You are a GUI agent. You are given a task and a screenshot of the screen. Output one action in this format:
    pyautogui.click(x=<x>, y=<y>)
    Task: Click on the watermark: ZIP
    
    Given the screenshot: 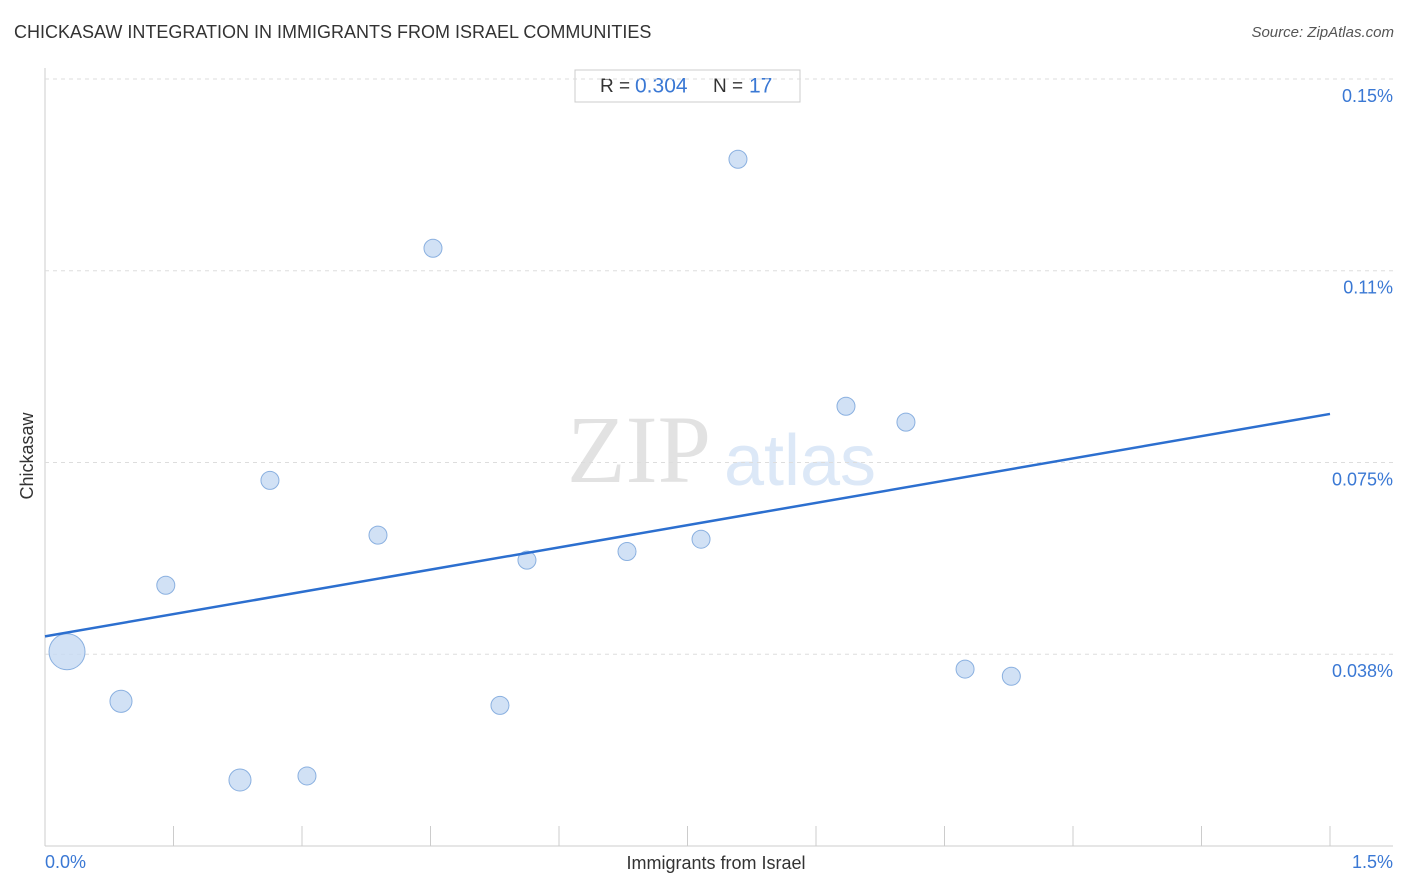 What is the action you would take?
    pyautogui.click(x=639, y=449)
    